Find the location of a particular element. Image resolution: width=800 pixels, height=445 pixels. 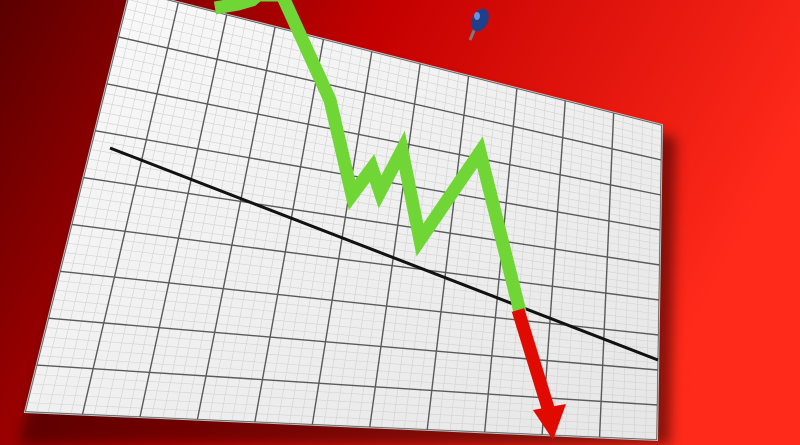

trend-line-red is located at coordinates (533, 359).